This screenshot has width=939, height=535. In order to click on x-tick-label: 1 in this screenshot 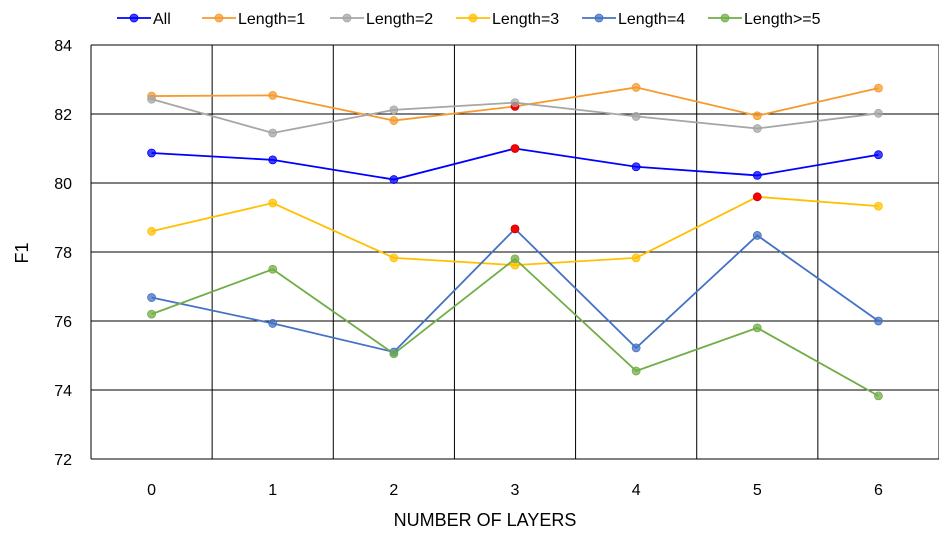, I will do `click(272, 490)`.